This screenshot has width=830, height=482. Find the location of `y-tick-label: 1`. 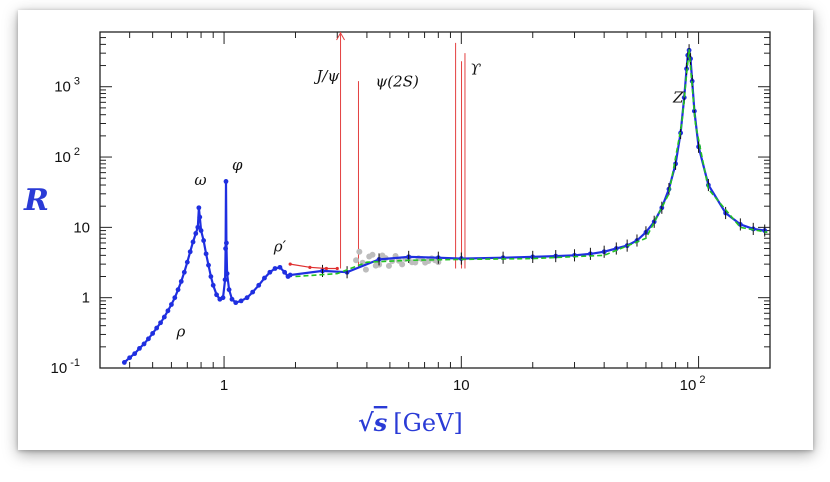

y-tick-label: 1 is located at coordinates (86, 298).